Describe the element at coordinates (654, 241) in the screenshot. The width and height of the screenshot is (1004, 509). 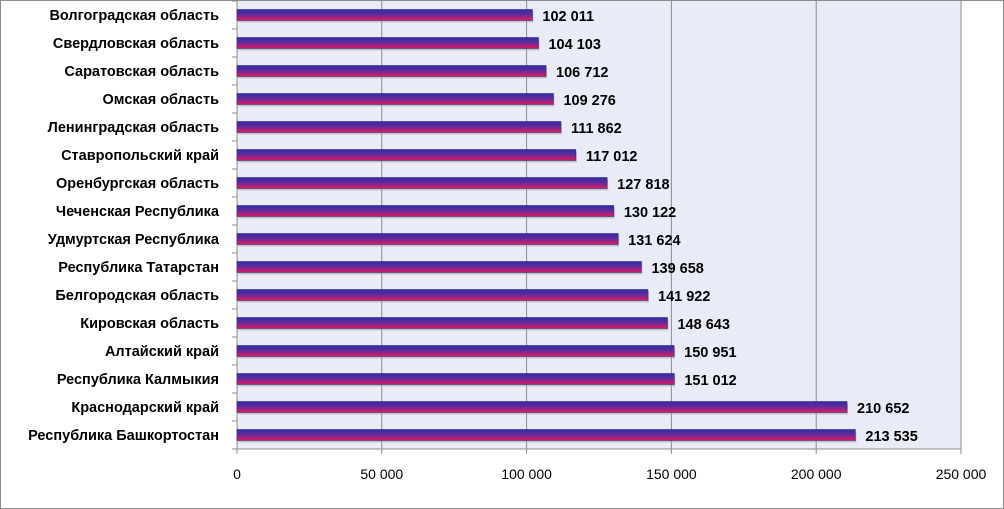
I see `value-label: 131 624` at that location.